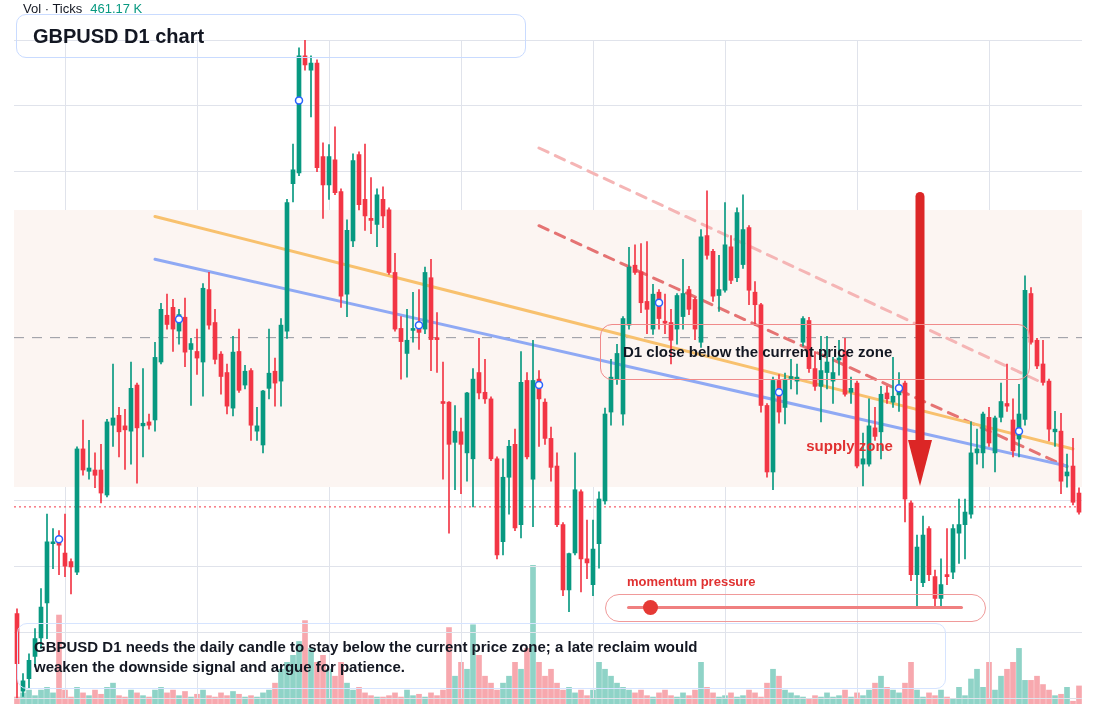 The image size is (1120, 704). What do you see at coordinates (116, 8) in the screenshot?
I see `text: 461.17 K` at bounding box center [116, 8].